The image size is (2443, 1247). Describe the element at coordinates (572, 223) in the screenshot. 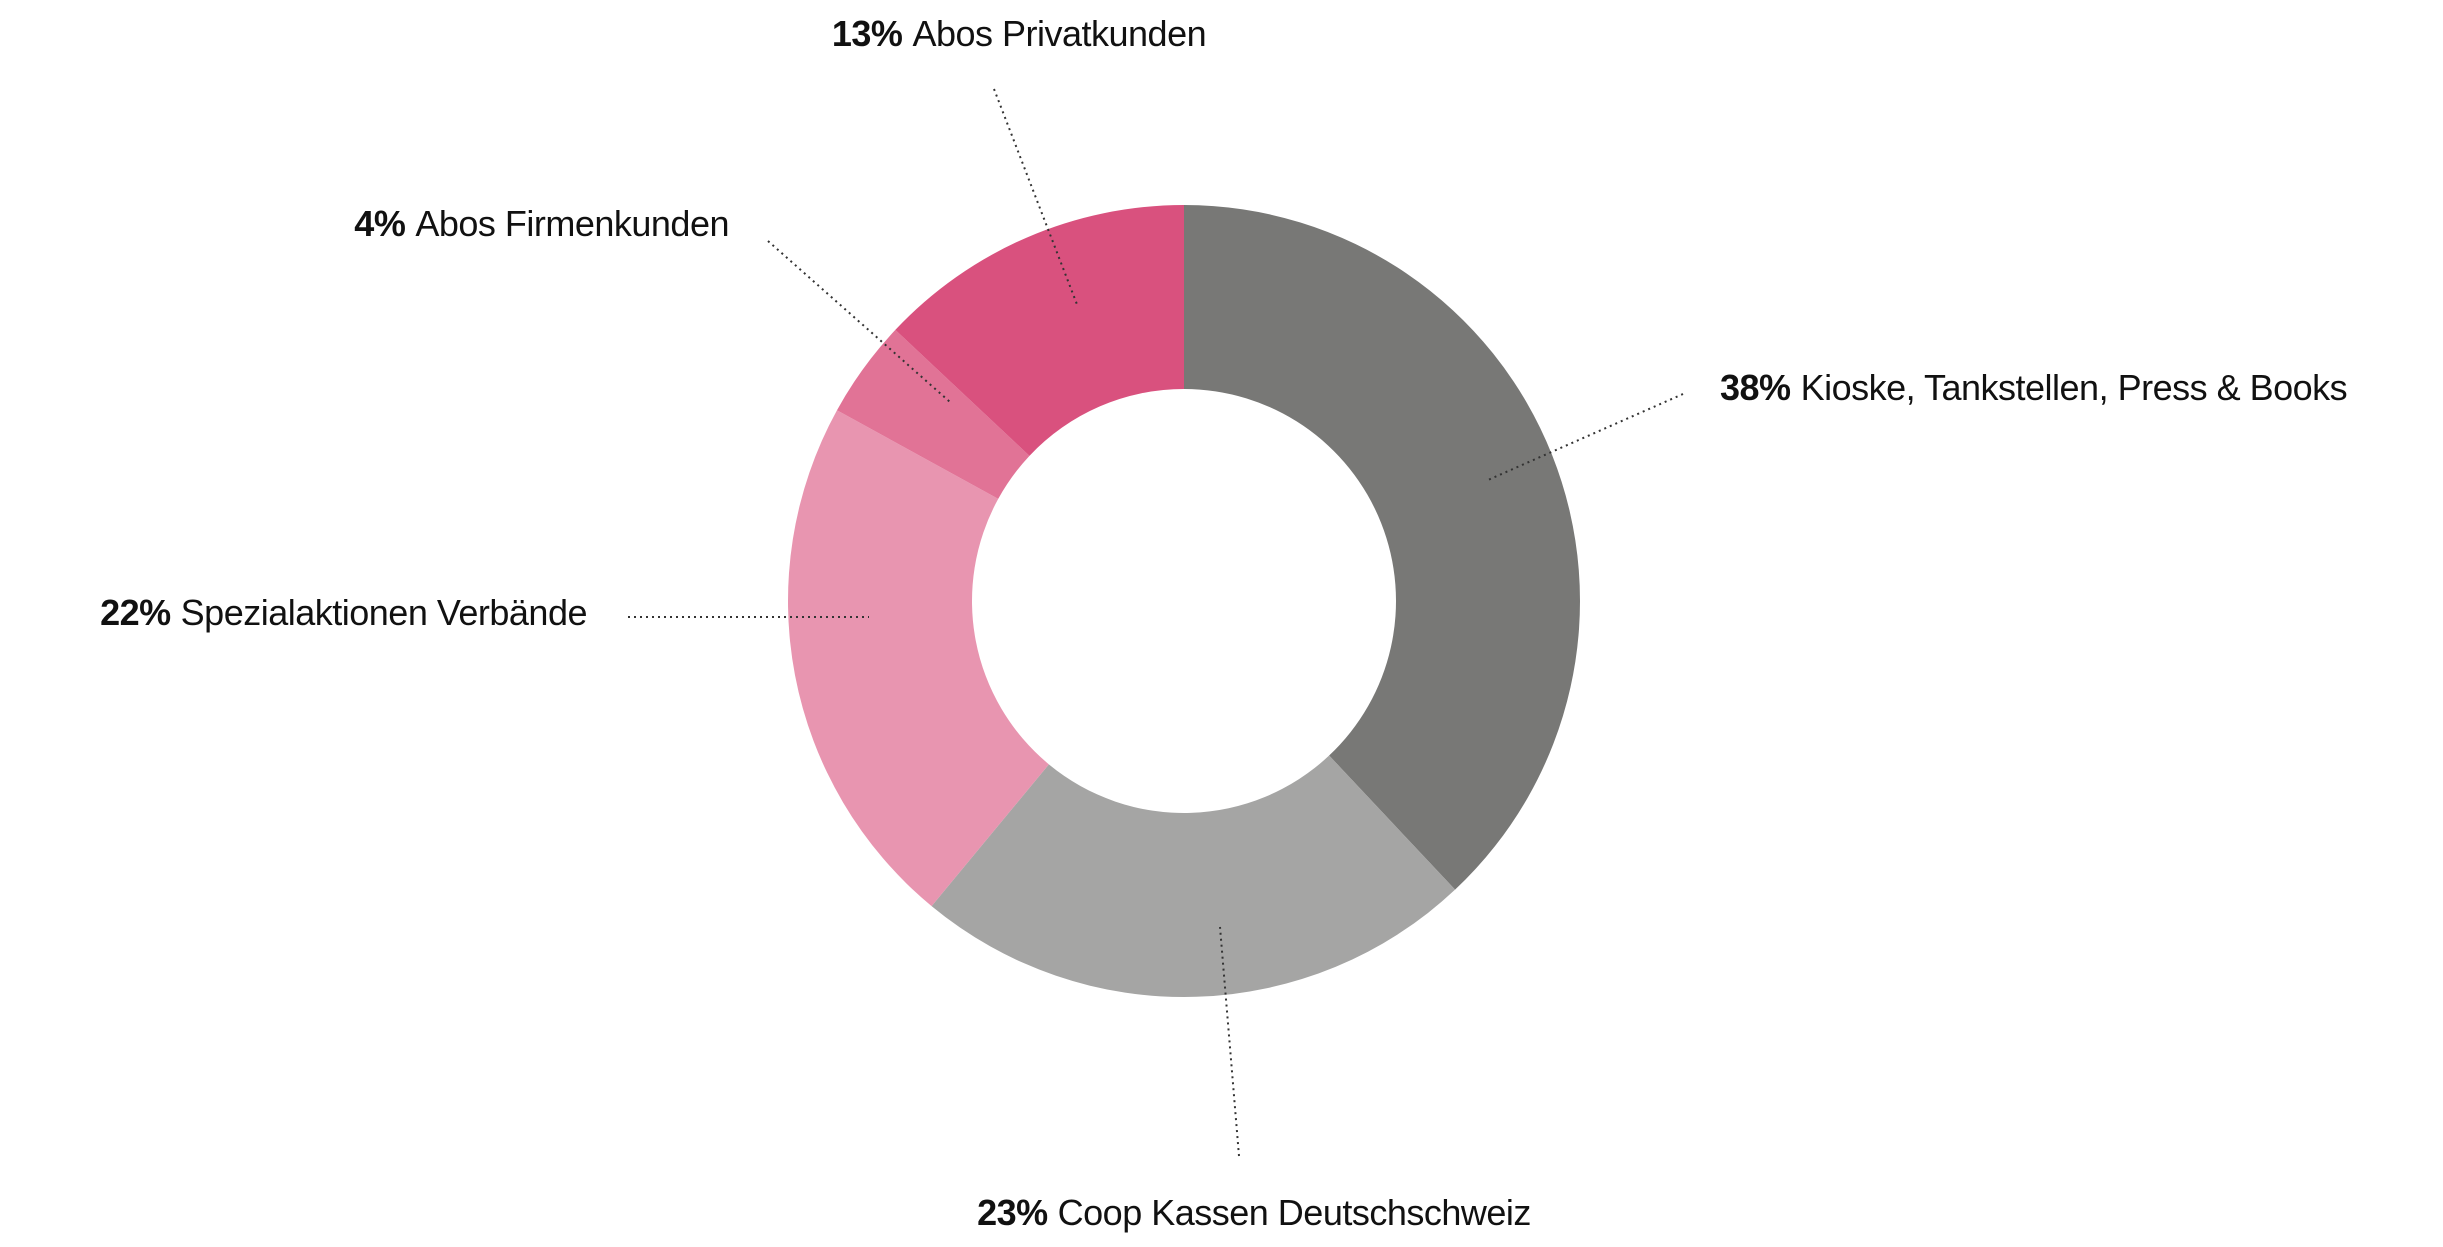

I see `slice-name: Abos Firmenkunden` at that location.